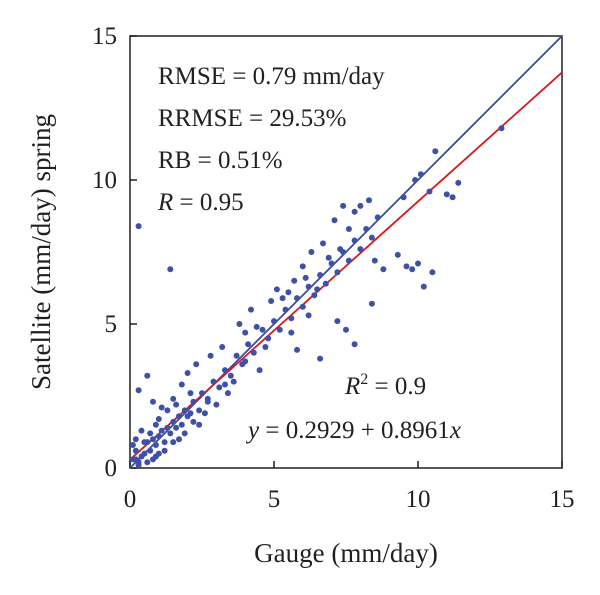 The image size is (600, 595). What do you see at coordinates (208, 202) in the screenshot?
I see `r-value: = 0.95` at bounding box center [208, 202].